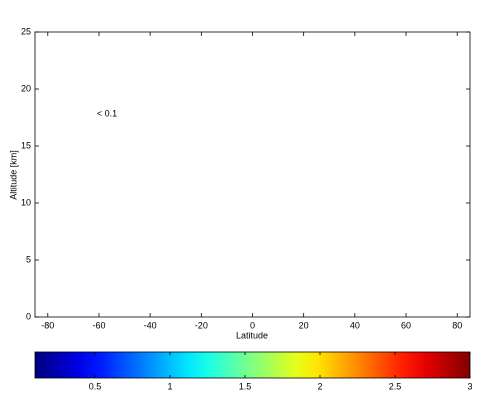 Image resolution: width=487 pixels, height=402 pixels. I want to click on x-tick-label: -20, so click(201, 325).